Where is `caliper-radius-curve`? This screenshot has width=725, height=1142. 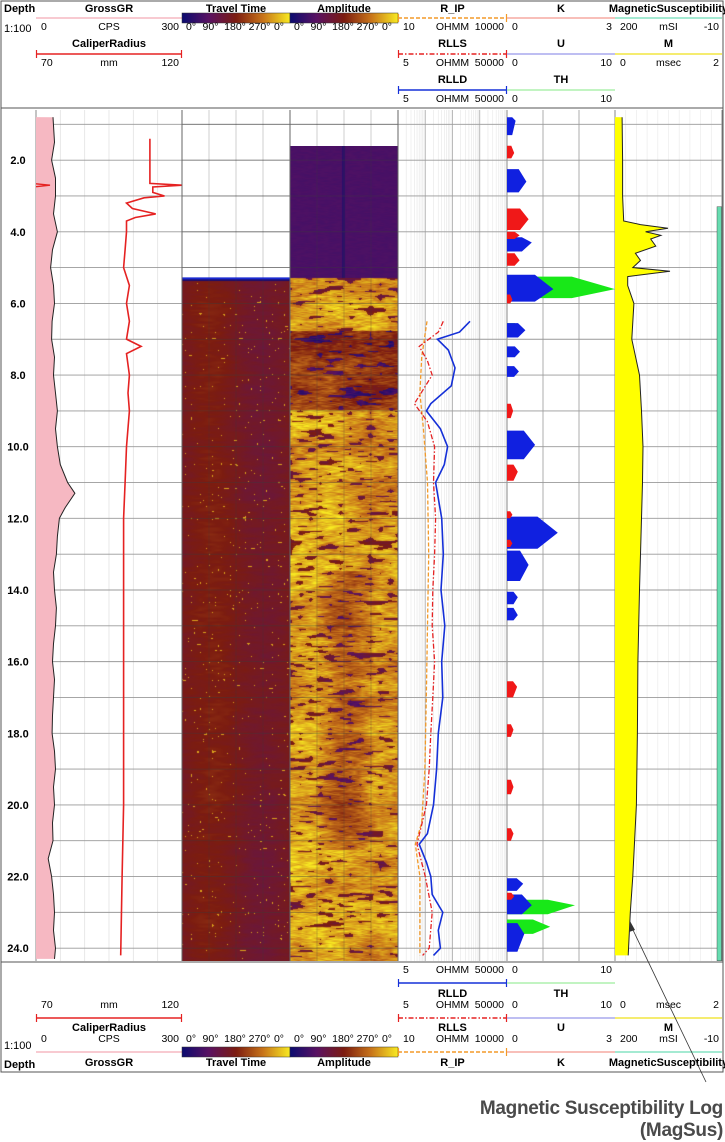
caliper-radius-curve is located at coordinates (151, 547).